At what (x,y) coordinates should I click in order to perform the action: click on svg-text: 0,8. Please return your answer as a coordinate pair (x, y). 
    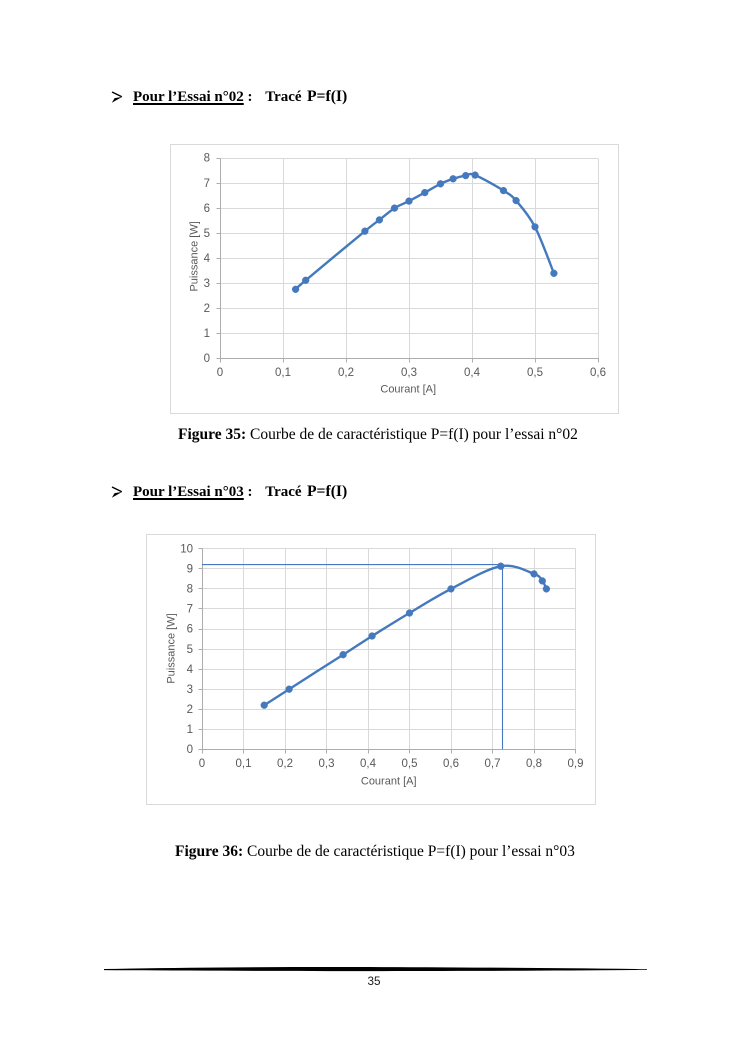
    Looking at the image, I should click on (534, 764).